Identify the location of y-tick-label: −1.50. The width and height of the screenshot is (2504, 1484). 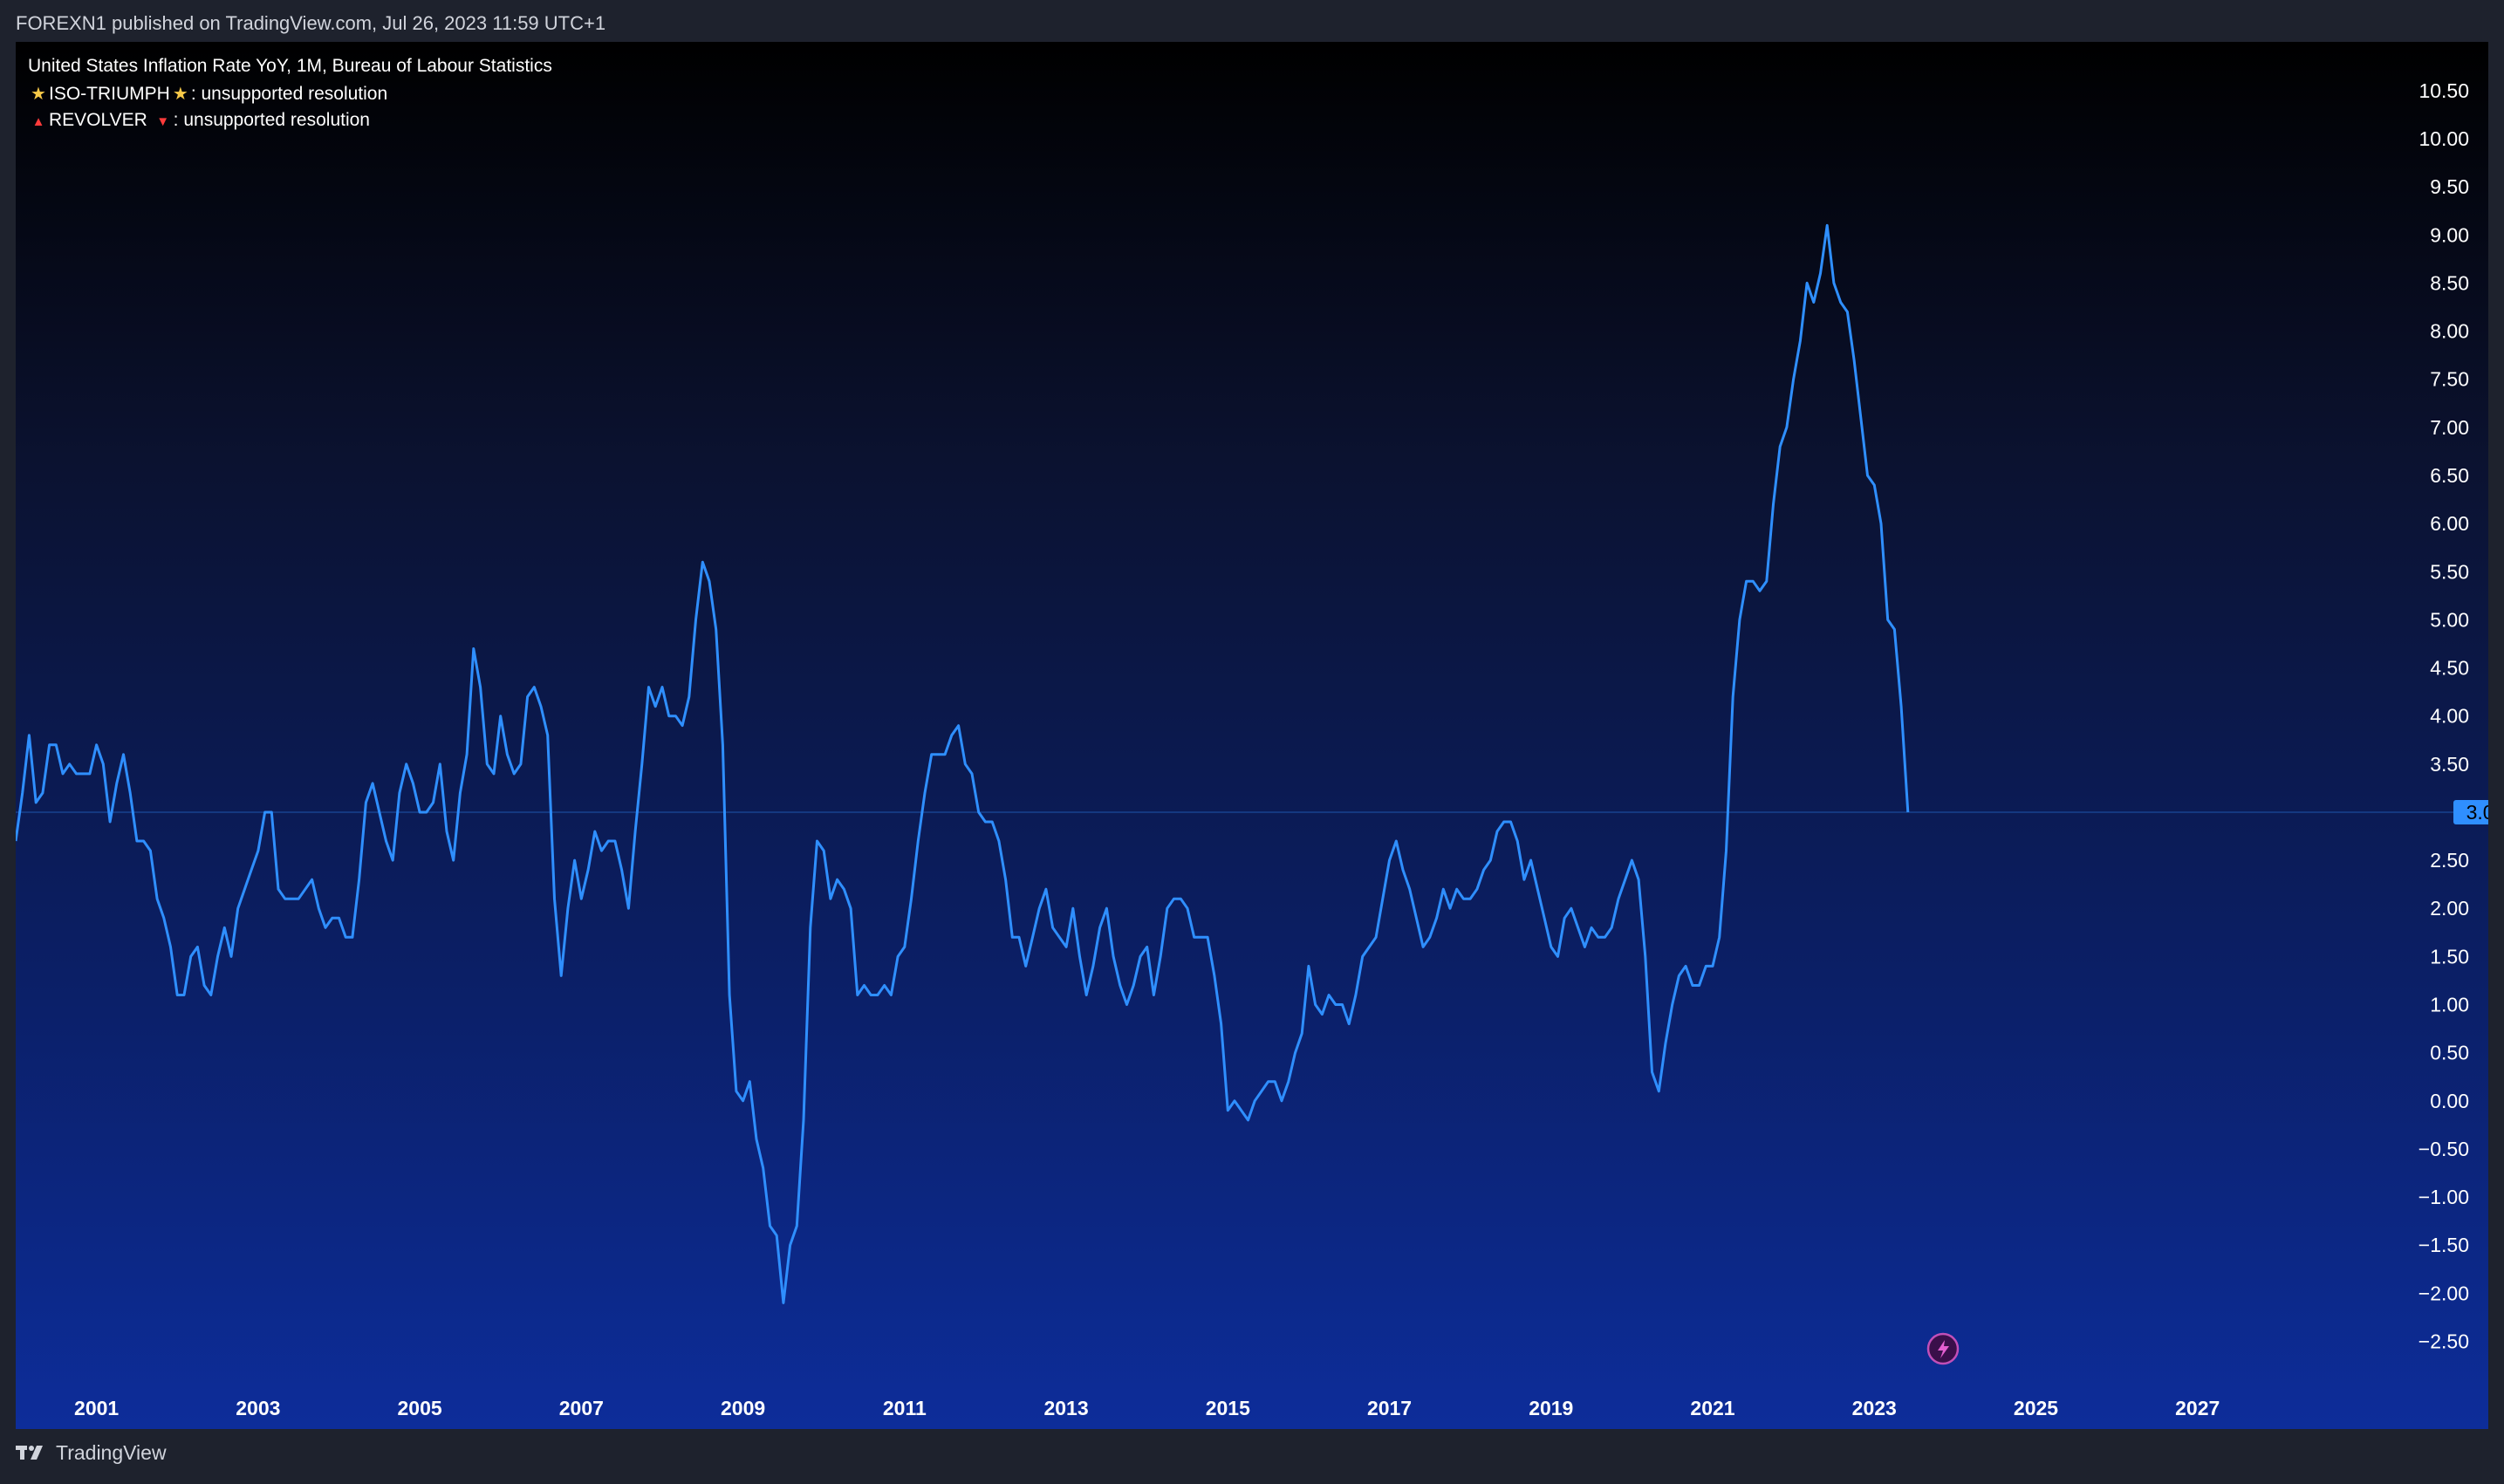
(2443, 1245).